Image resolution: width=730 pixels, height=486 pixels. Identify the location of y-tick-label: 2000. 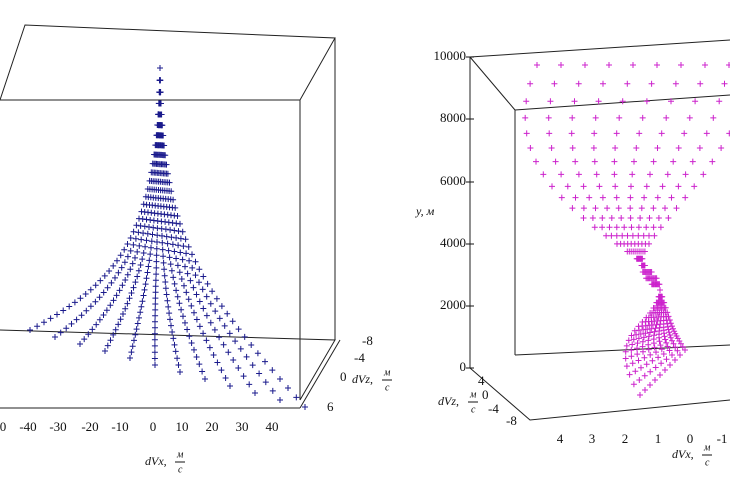
(453, 304).